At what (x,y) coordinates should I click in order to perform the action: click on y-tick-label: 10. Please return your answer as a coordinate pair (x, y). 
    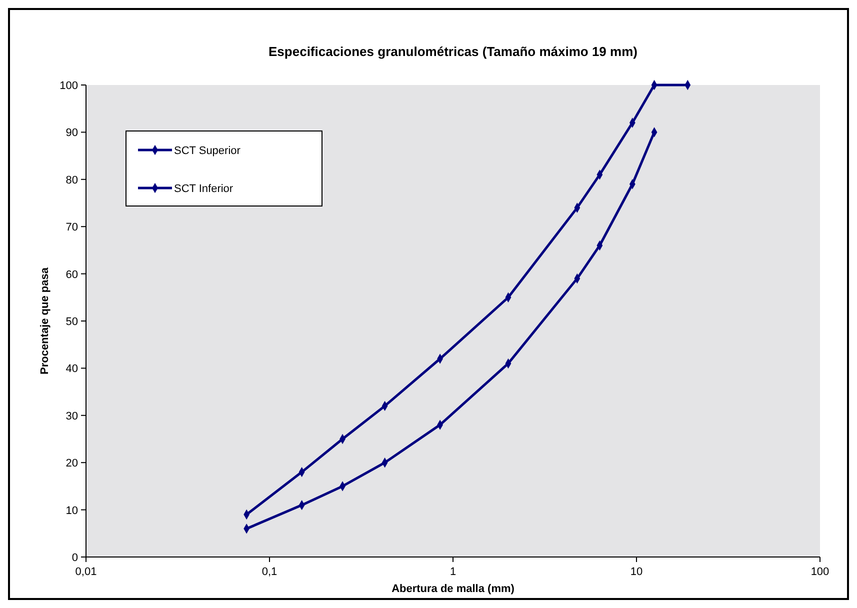
    Looking at the image, I should click on (72, 510).